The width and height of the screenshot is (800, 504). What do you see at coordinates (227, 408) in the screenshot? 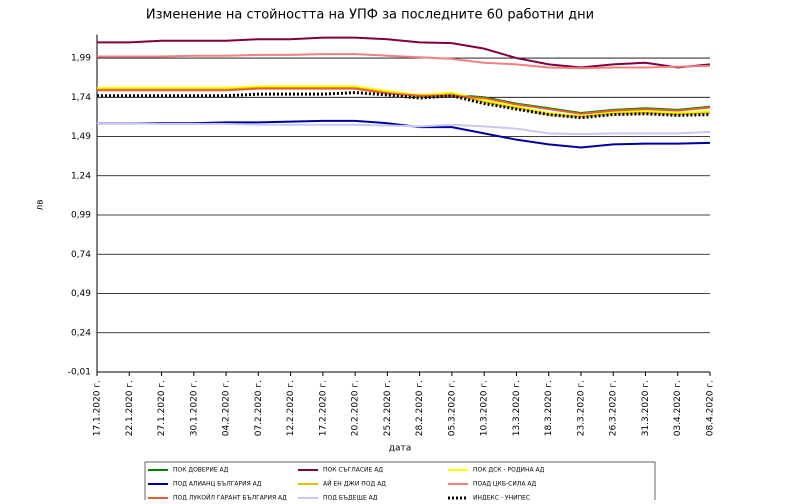
I see `x-tick-label: 04.2.2020 г.` at bounding box center [227, 408].